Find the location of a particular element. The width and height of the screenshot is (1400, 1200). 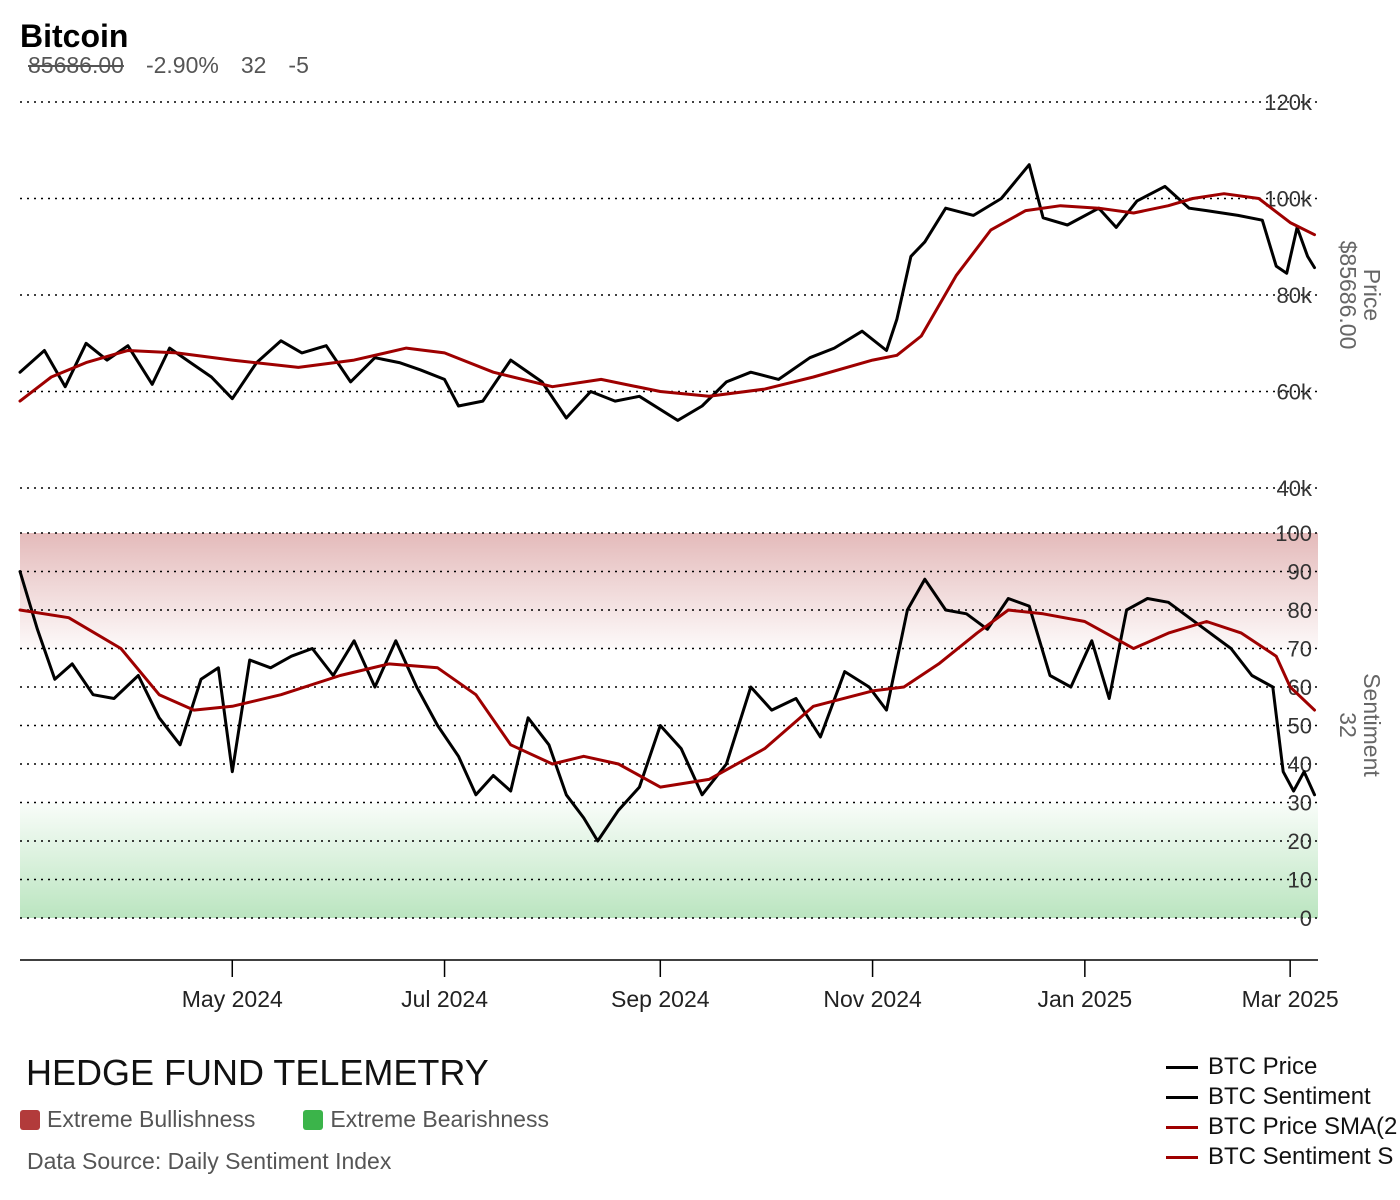

price-tick-label: 60k is located at coordinates (1295, 392).